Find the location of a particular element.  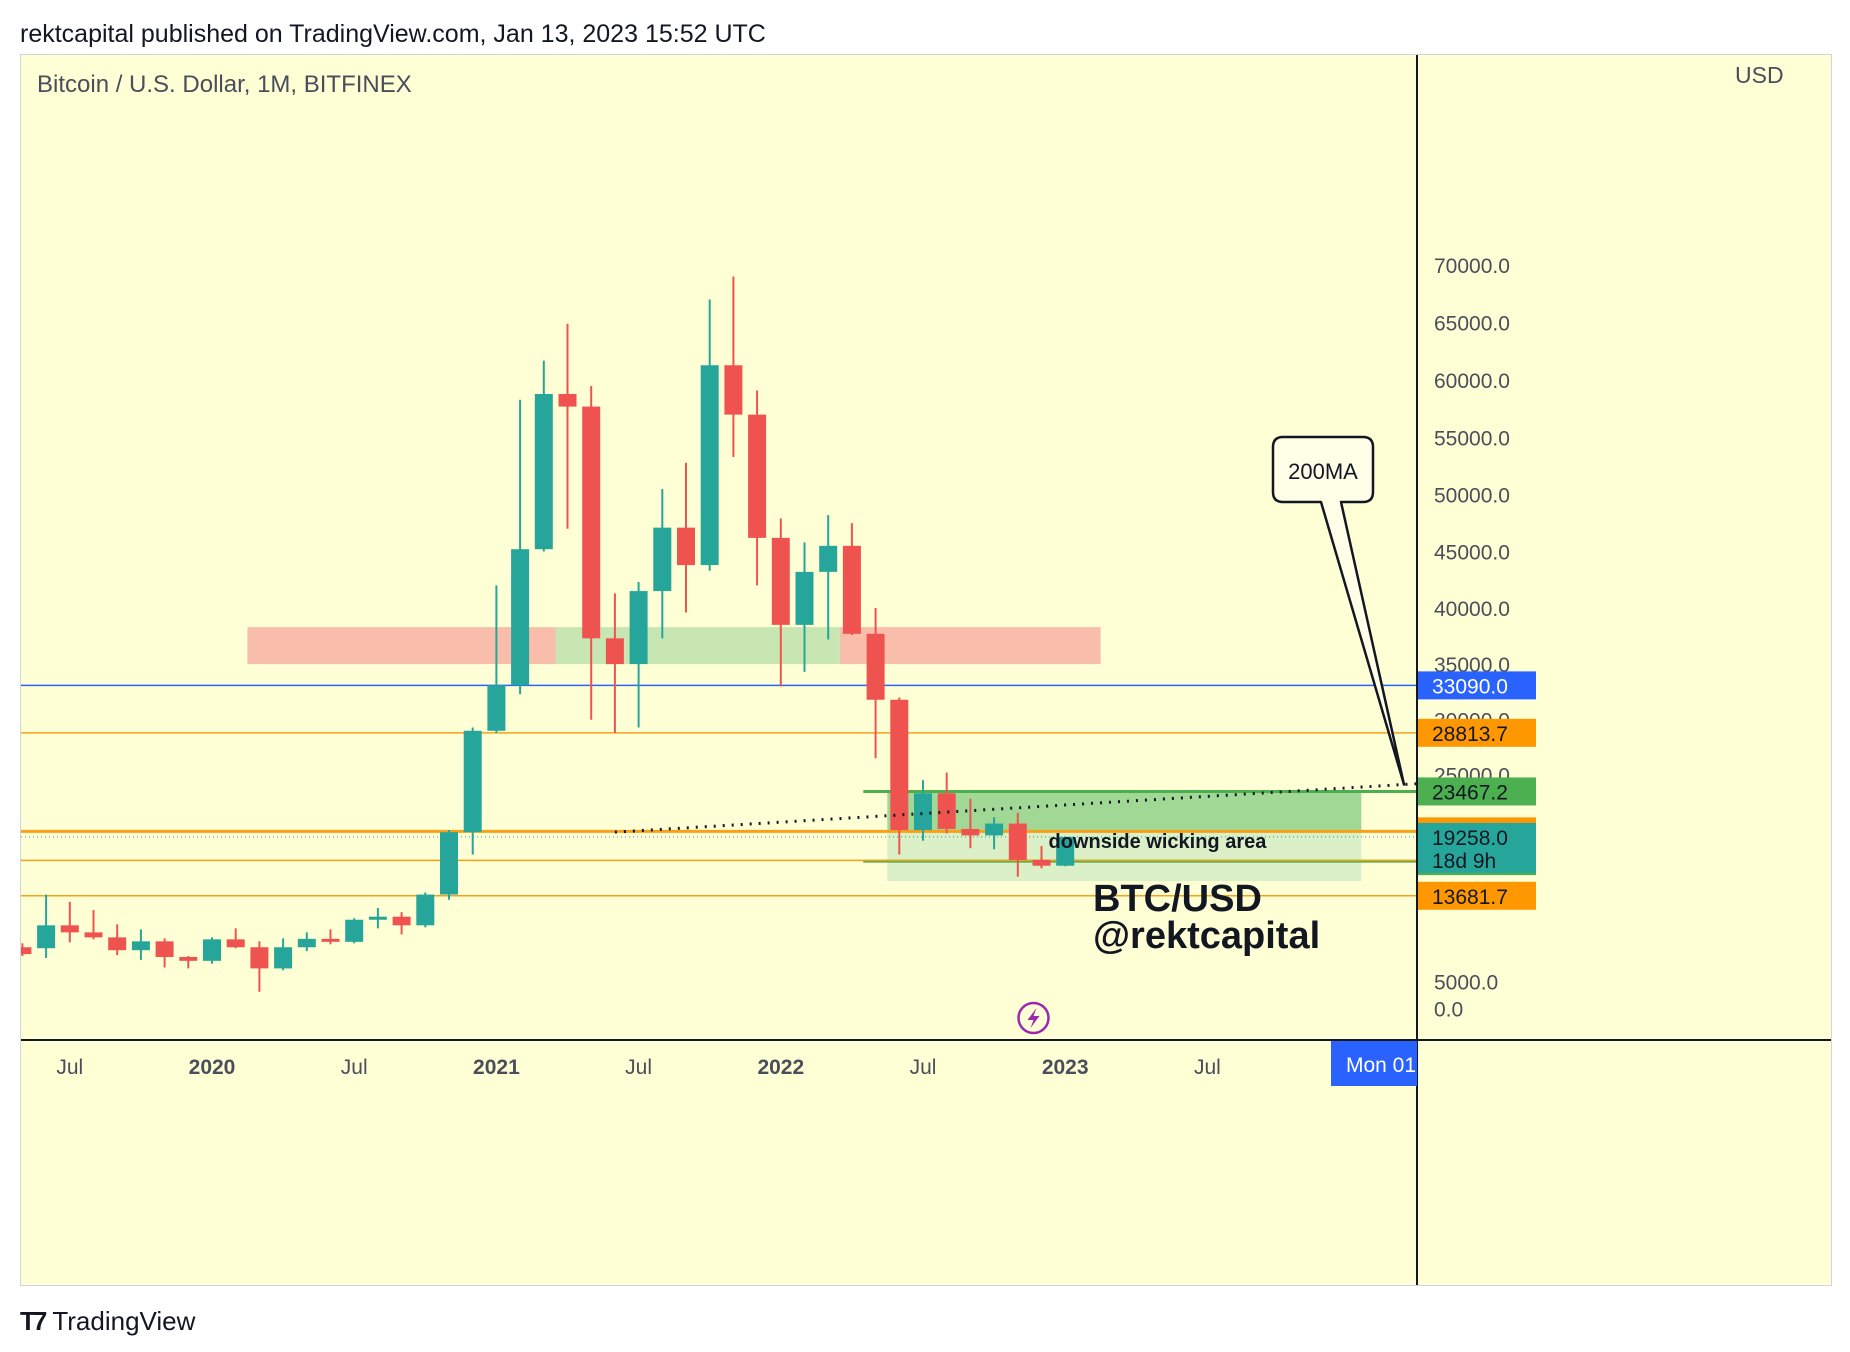

price-tag-line-4-bg is located at coordinates (1477, 895).